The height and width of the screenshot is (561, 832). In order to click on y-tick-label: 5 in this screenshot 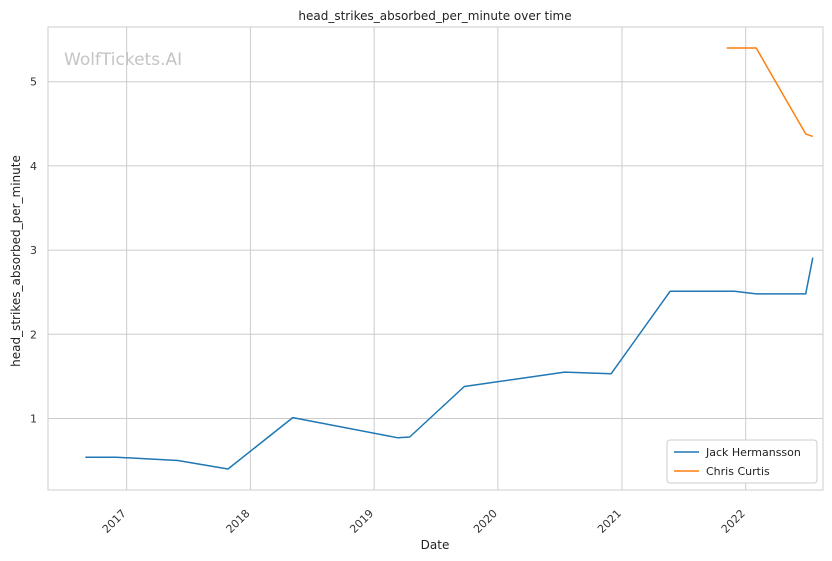, I will do `click(33, 82)`.